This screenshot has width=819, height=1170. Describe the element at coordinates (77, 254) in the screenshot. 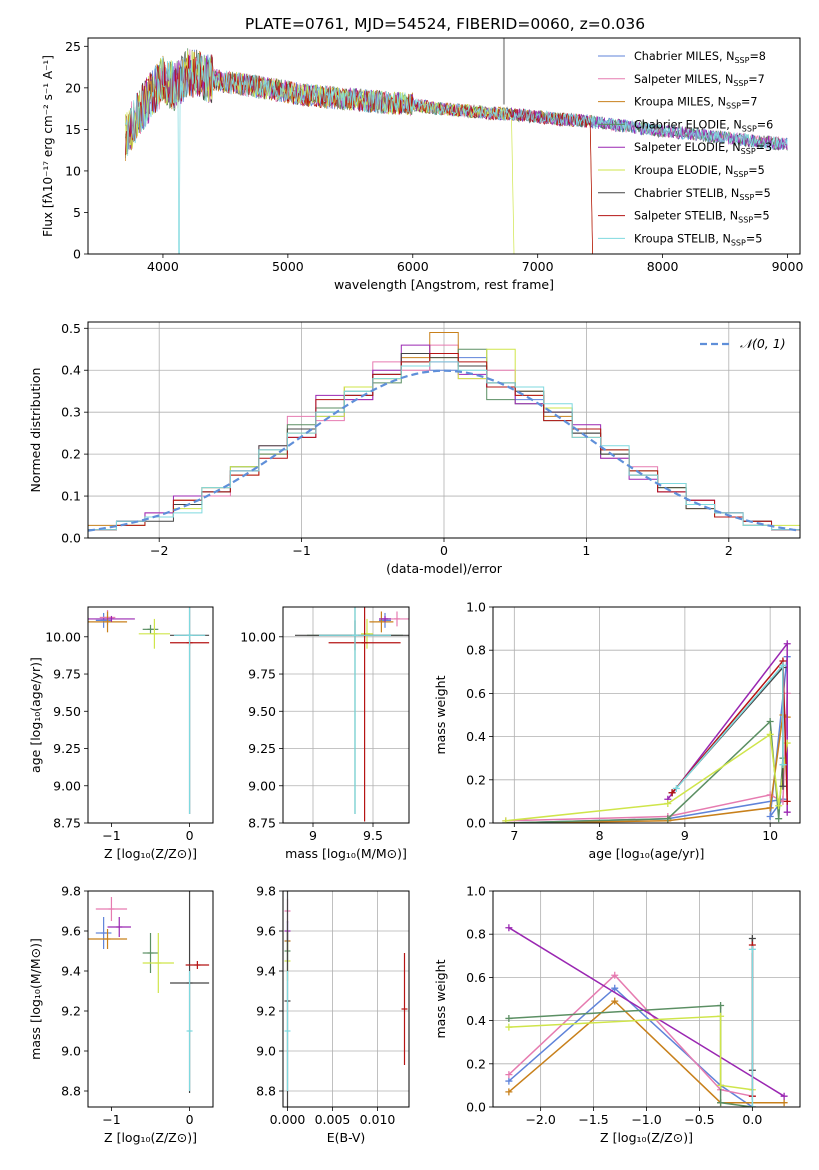

I see `y-tick-label: 0` at that location.